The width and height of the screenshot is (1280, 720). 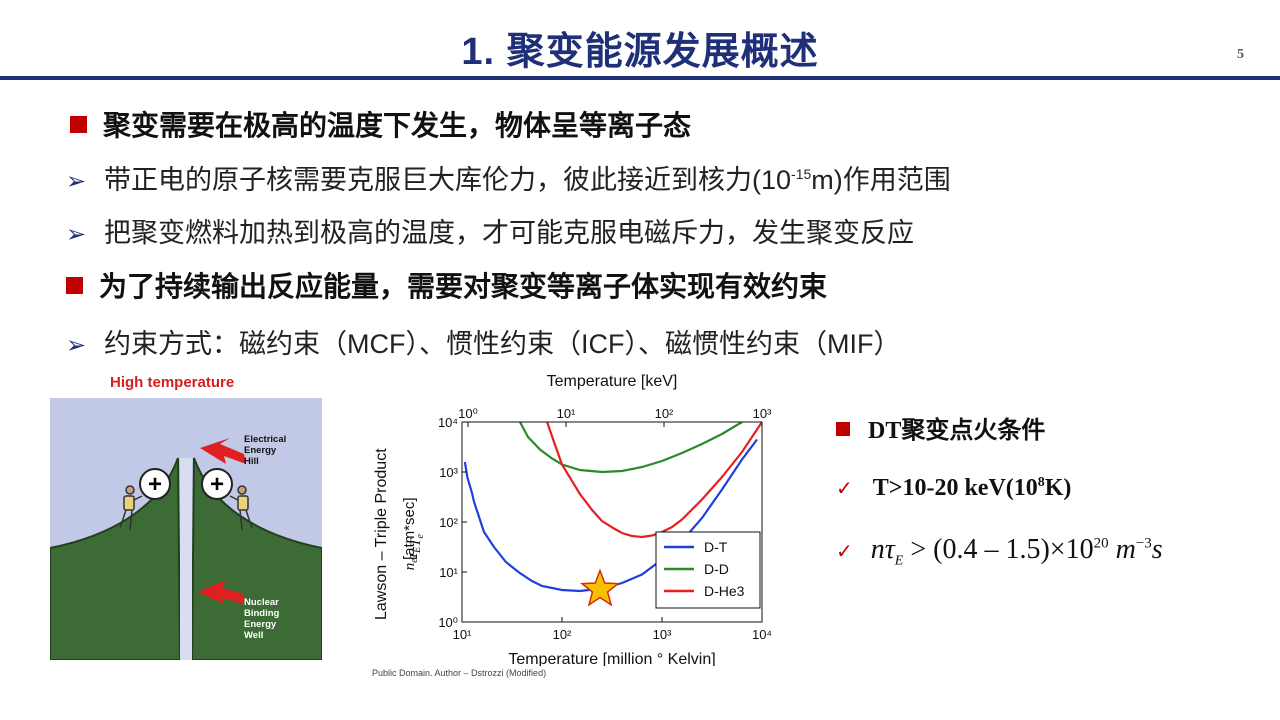 What do you see at coordinates (409, 528) in the screenshot?
I see `y-axis-units: [atm*sec]` at bounding box center [409, 528].